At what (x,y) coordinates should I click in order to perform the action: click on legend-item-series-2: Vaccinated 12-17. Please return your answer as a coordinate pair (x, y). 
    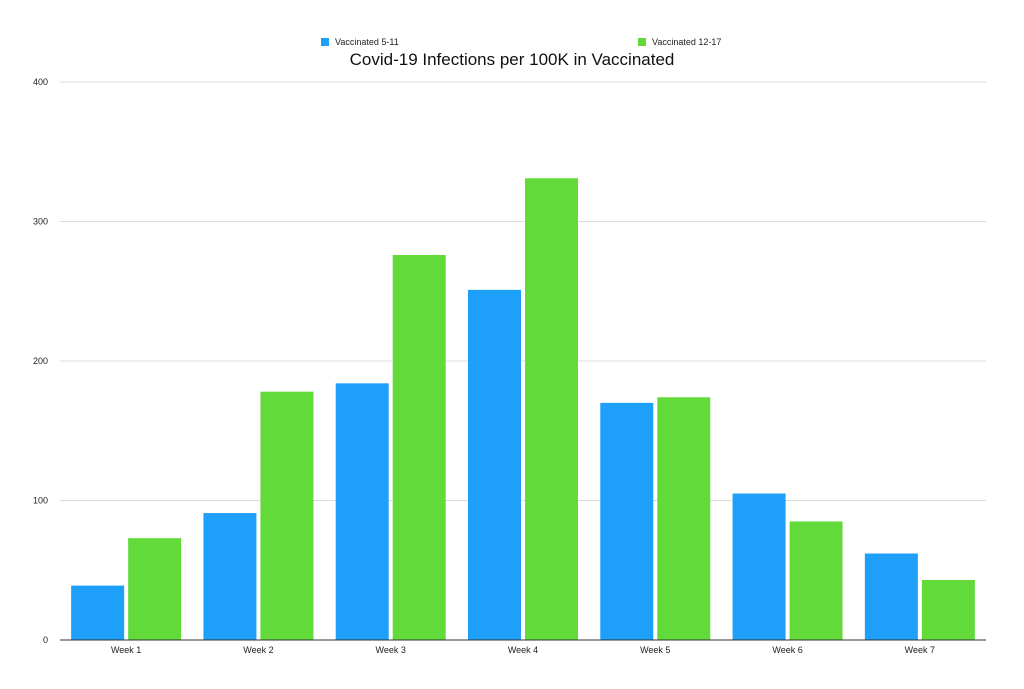
    Looking at the image, I should click on (679, 42).